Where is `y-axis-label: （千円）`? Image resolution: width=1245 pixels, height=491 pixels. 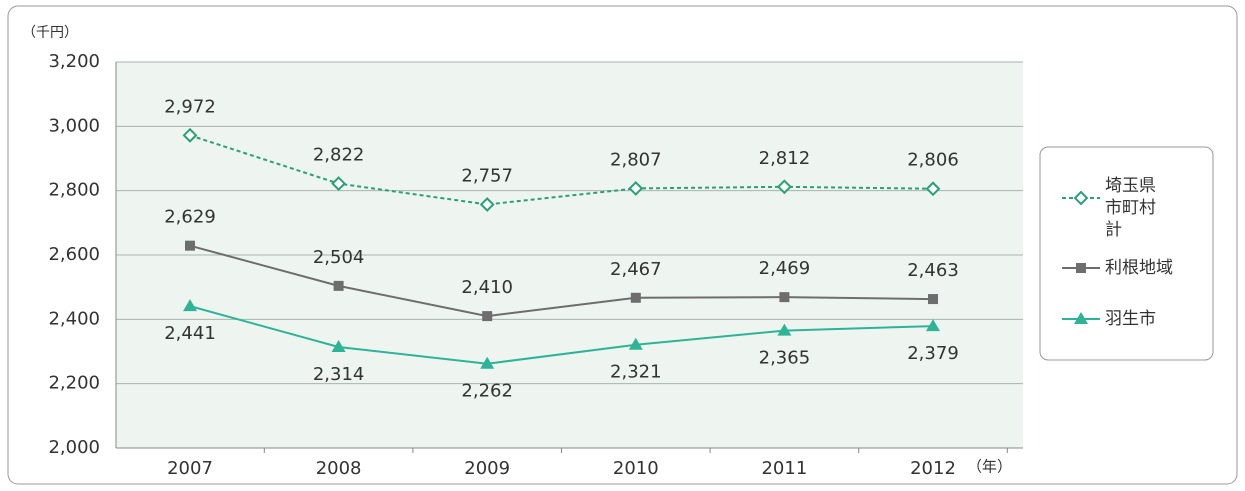 y-axis-label: （千円） is located at coordinates (50, 33).